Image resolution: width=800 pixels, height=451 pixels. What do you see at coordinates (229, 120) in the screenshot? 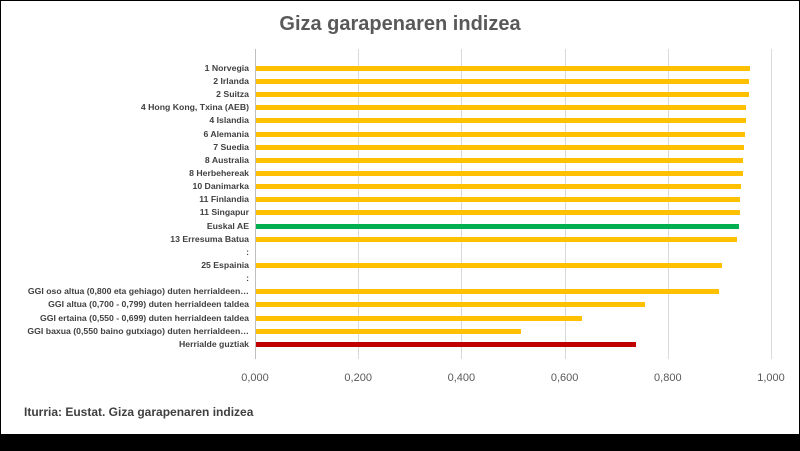
I see `category-label: 4 Islandia` at bounding box center [229, 120].